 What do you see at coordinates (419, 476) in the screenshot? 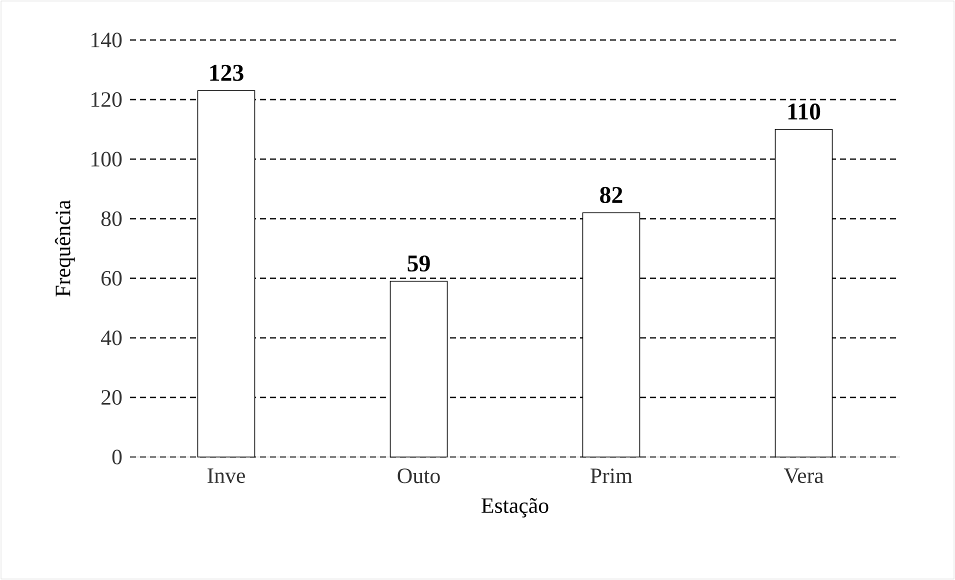
I see `x-tick-label: Outo` at bounding box center [419, 476].